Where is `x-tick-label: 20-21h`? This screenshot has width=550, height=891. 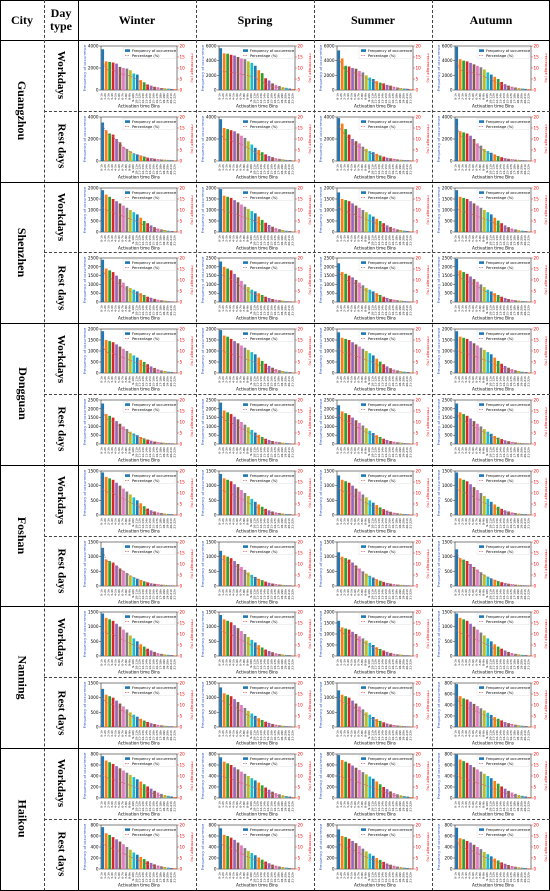 x-tick-label: 20-21h is located at coordinates (525, 664).